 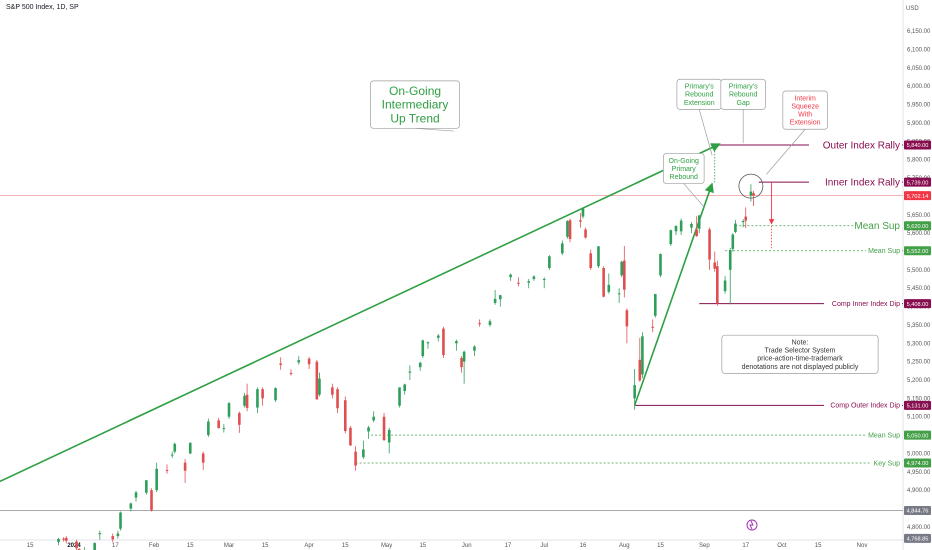 What do you see at coordinates (782, 546) in the screenshot?
I see `x-tick-label: Oct` at bounding box center [782, 546].